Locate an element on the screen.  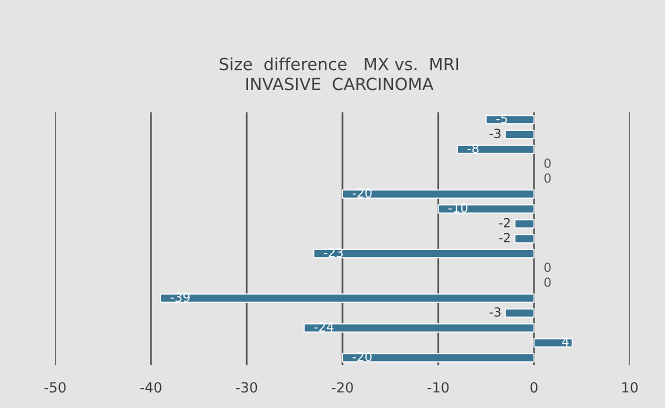
x-tick-label: -20 is located at coordinates (342, 387).